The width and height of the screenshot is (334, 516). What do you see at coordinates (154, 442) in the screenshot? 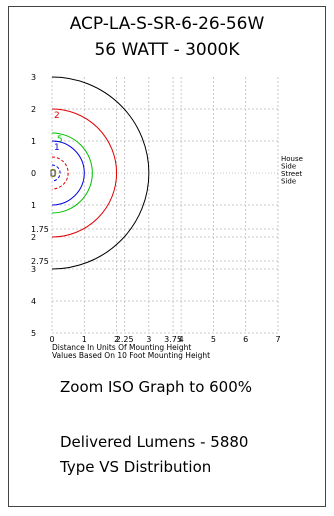
I see `delivered-lumens: Delivered Lumens - 5880` at bounding box center [154, 442].